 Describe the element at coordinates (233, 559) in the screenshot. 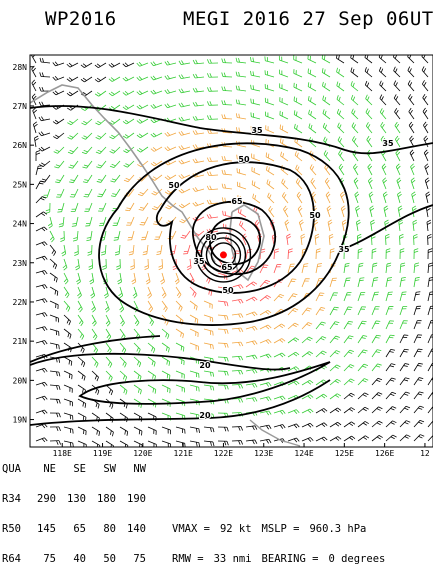

I see `rmw-value: 33 nmi` at that location.